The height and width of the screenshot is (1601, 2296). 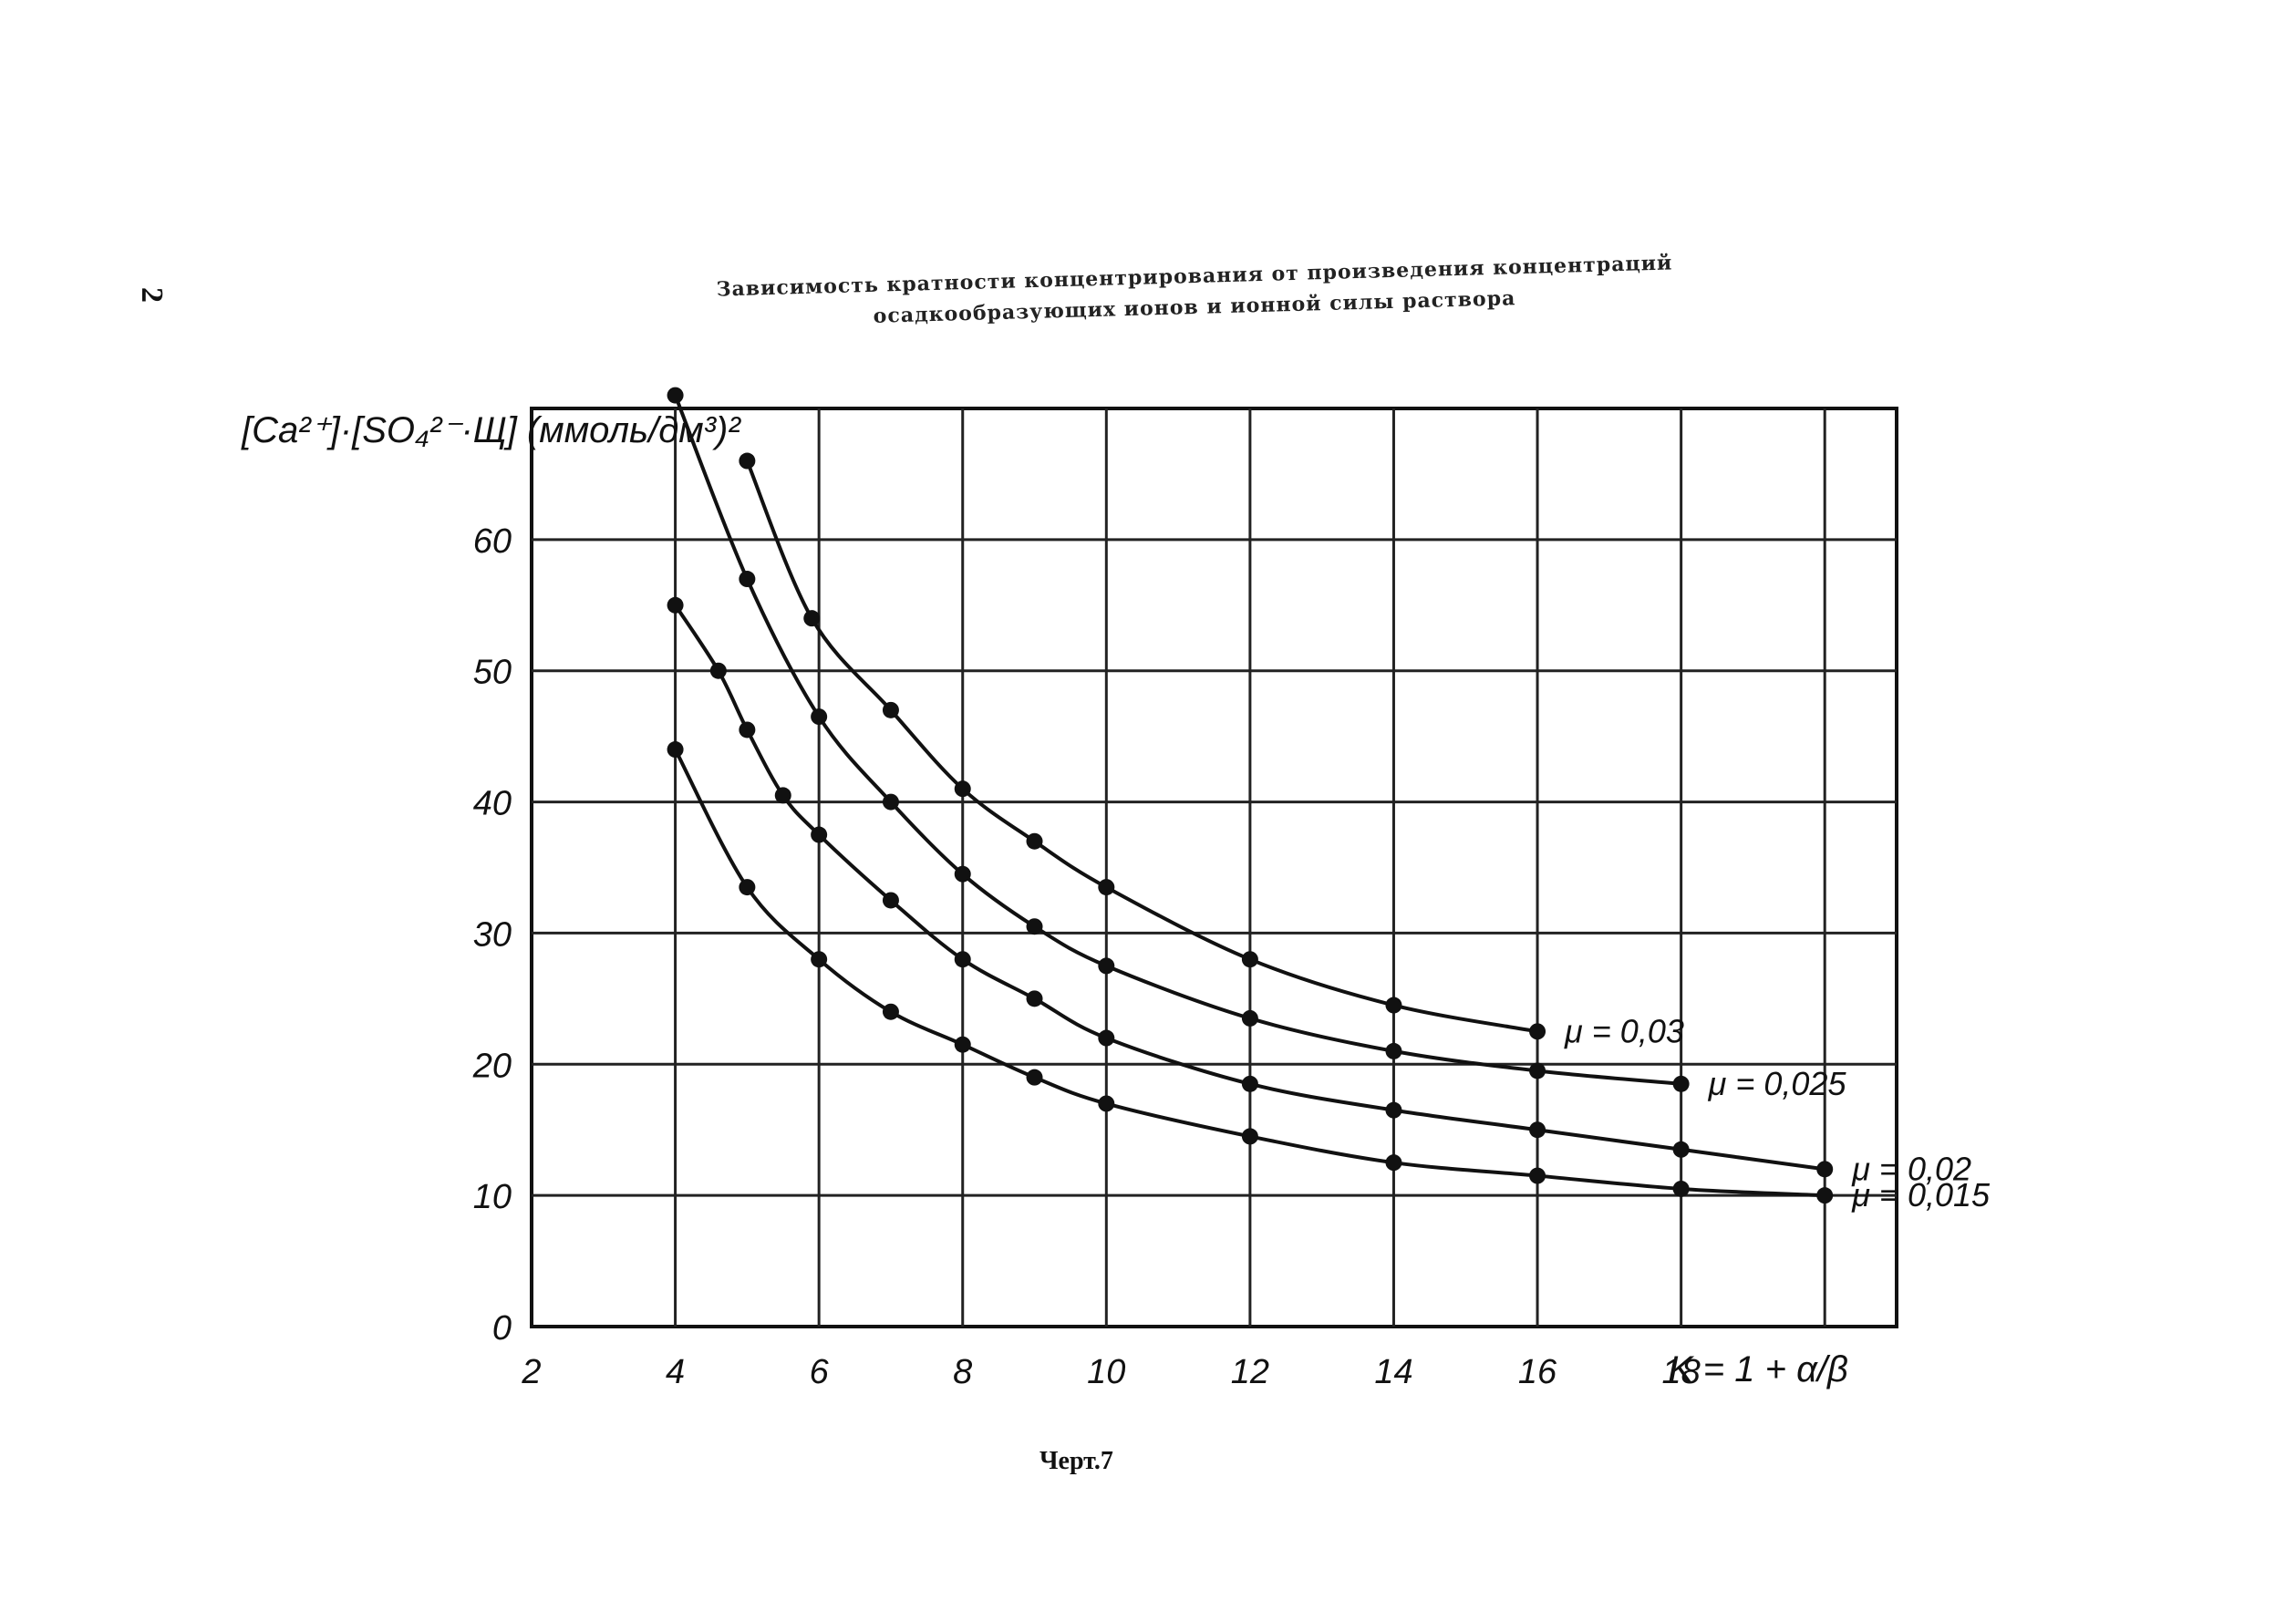 I want to click on x-tick-2: 2, so click(x=531, y=1372).